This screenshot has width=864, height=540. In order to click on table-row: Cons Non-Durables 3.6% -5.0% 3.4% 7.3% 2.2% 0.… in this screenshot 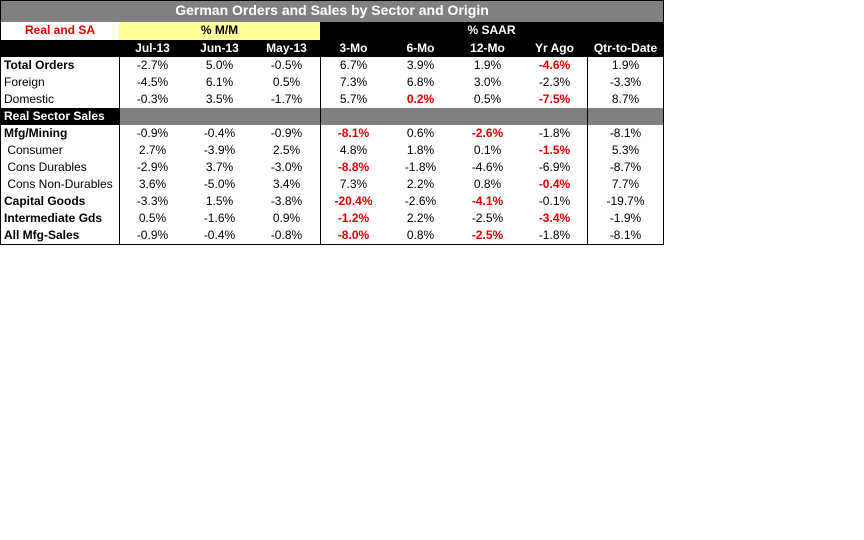, I will do `click(332, 184)`.